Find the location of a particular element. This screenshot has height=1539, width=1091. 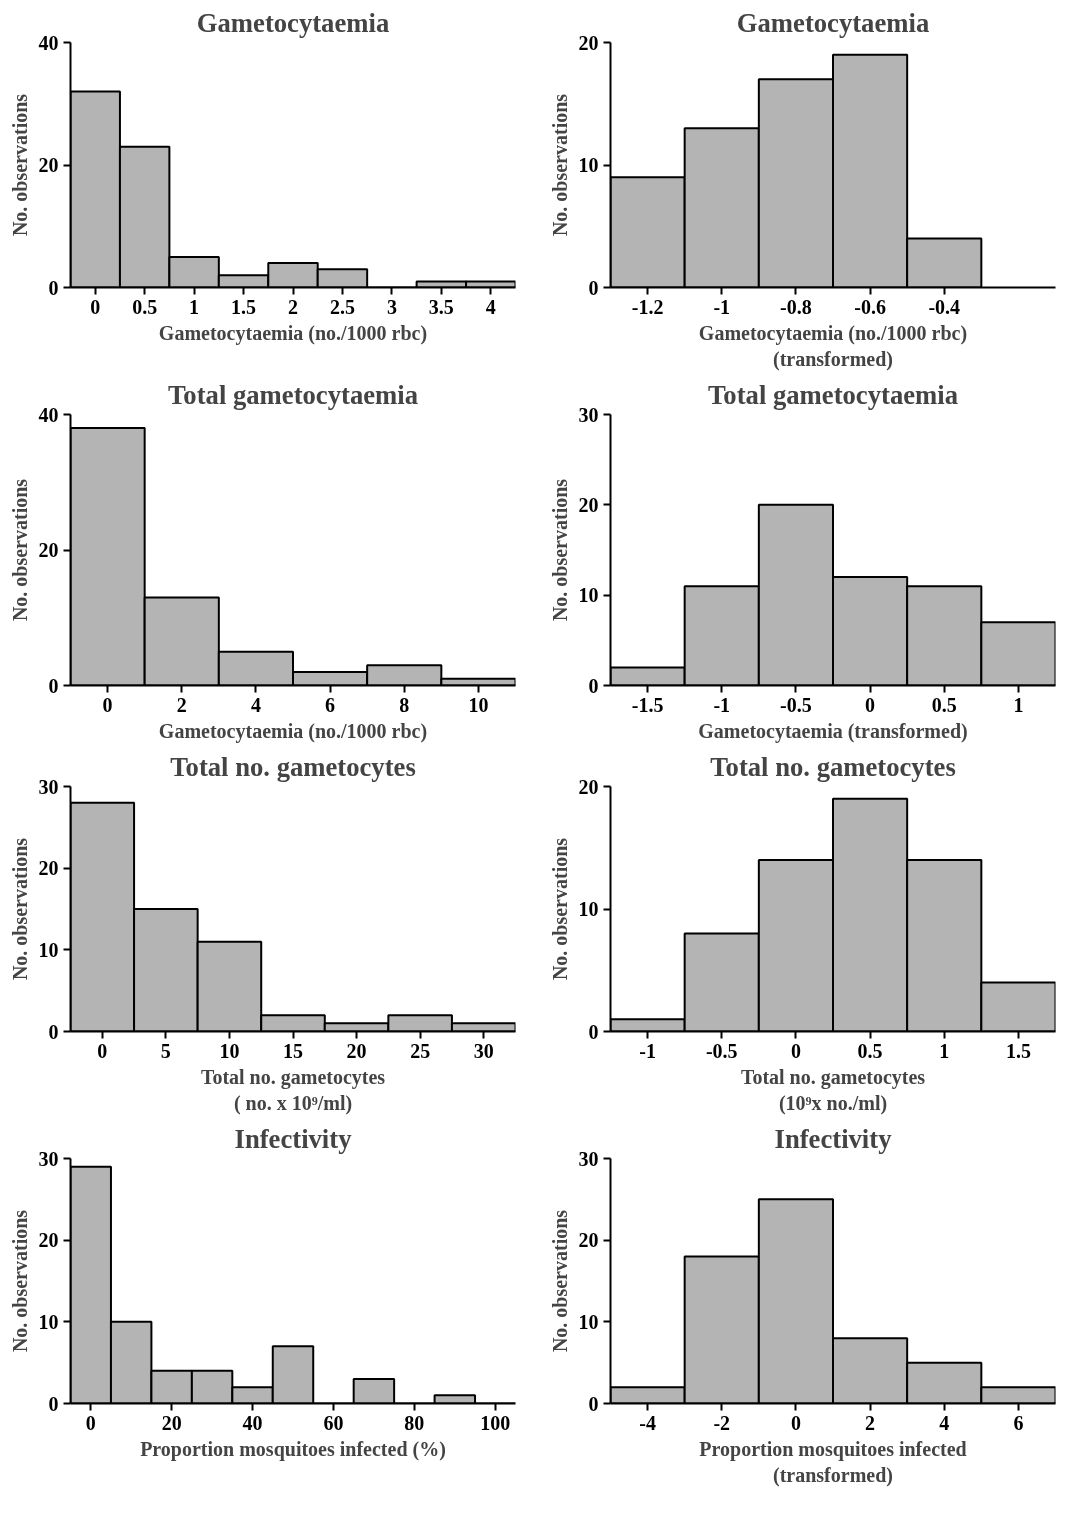

x-tick-label: 3 is located at coordinates (391, 306).